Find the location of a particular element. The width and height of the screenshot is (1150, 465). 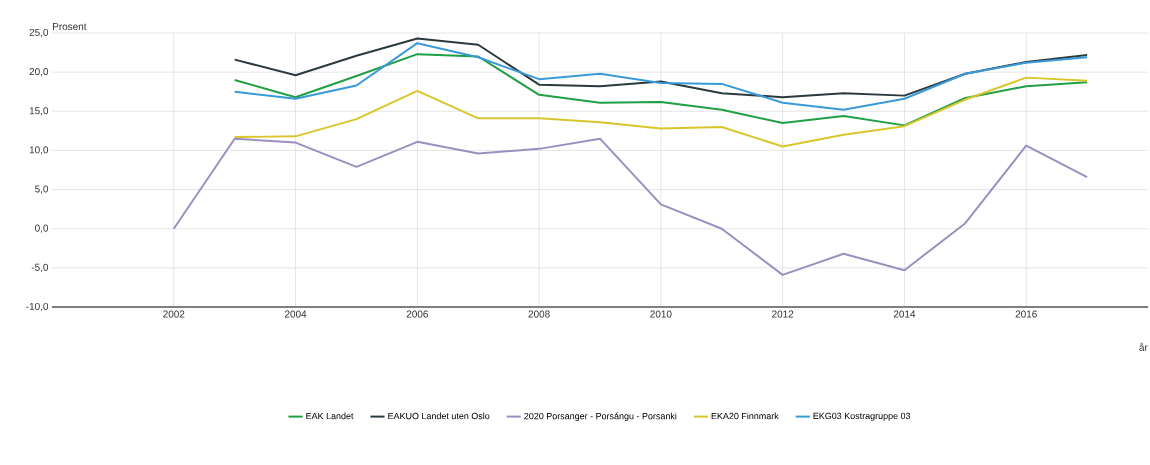

y-tick-label: 0,0 is located at coordinates (42, 228).